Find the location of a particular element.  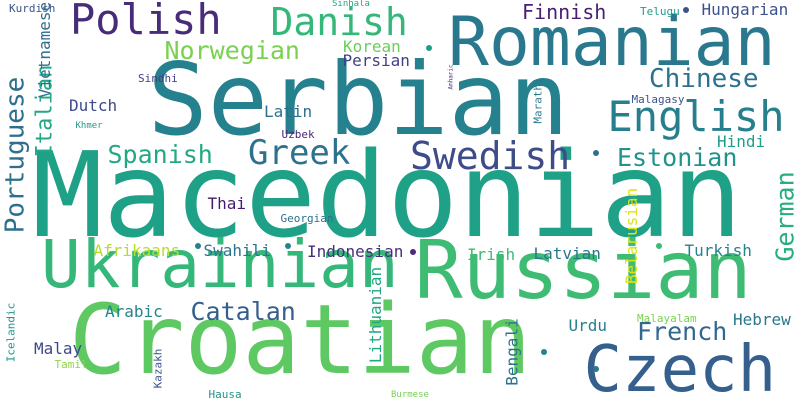

word-belarusian: Belarusian is located at coordinates (632, 236).